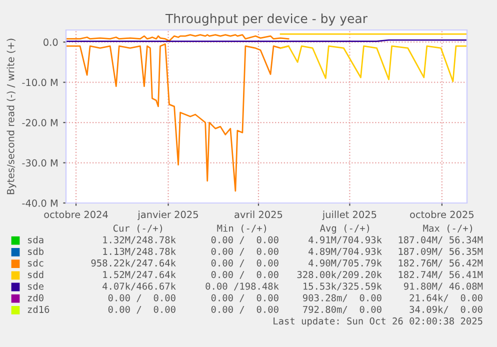 This screenshot has height=347, width=497. What do you see at coordinates (76, 214) in the screenshot?
I see `x-tick-label: octobre 2024` at bounding box center [76, 214].